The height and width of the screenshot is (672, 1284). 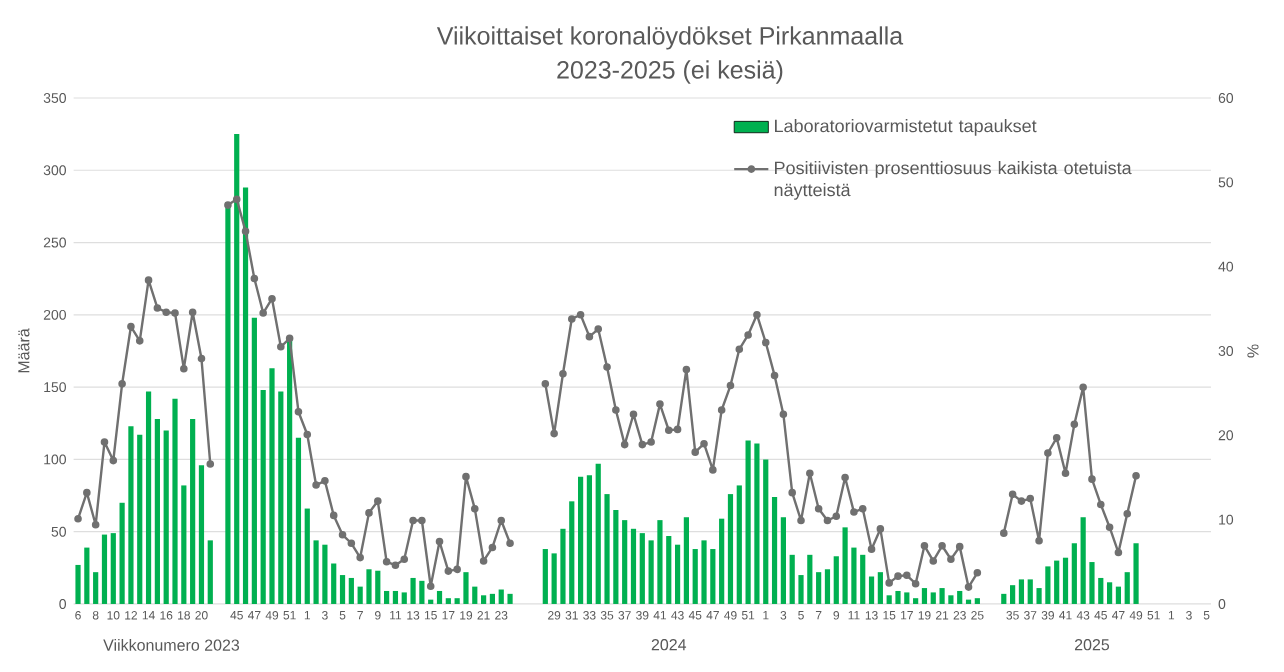 What do you see at coordinates (670, 38) in the screenshot?
I see `chart-title: Viikoittaiset koronalöydökset Pirkanmaalla` at bounding box center [670, 38].